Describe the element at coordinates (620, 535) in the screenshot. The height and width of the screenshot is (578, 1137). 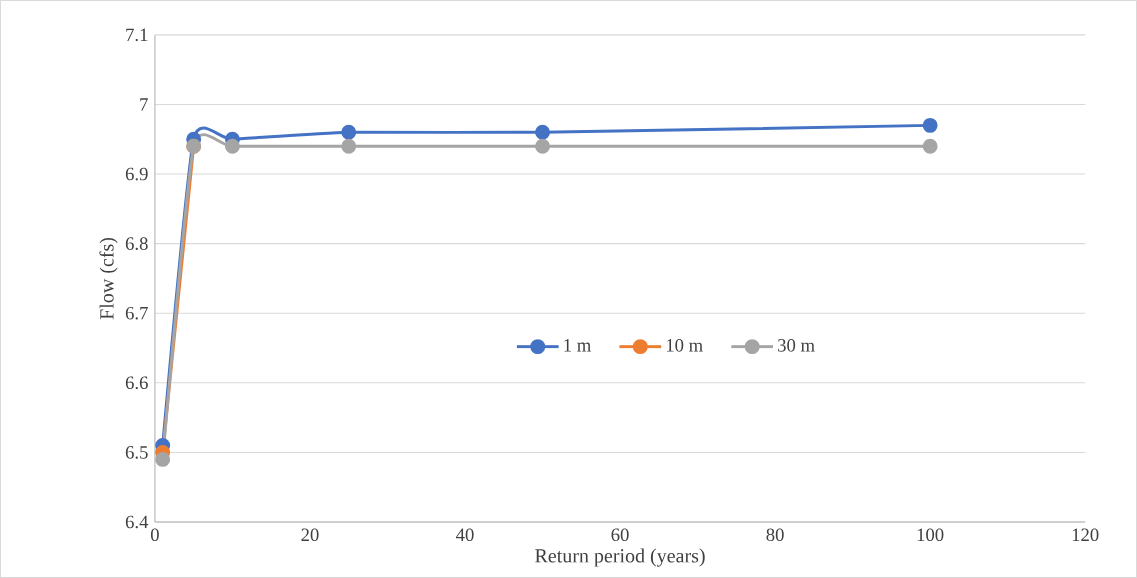
I see `x-tick-label: 60` at that location.